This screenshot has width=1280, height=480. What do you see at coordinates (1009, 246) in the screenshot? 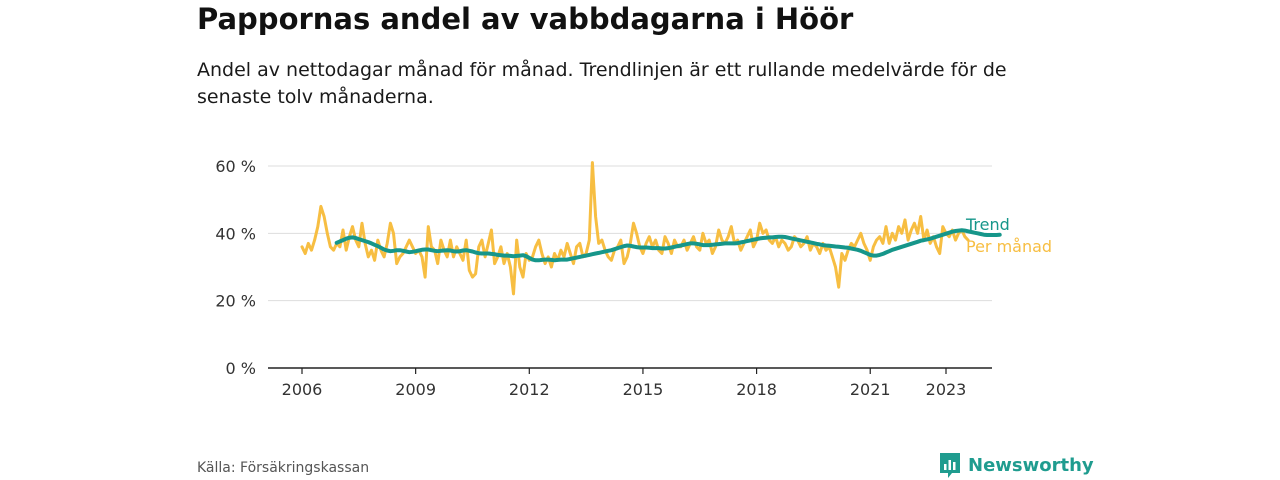
I see `series-label-monthly: Per månad` at bounding box center [1009, 246].